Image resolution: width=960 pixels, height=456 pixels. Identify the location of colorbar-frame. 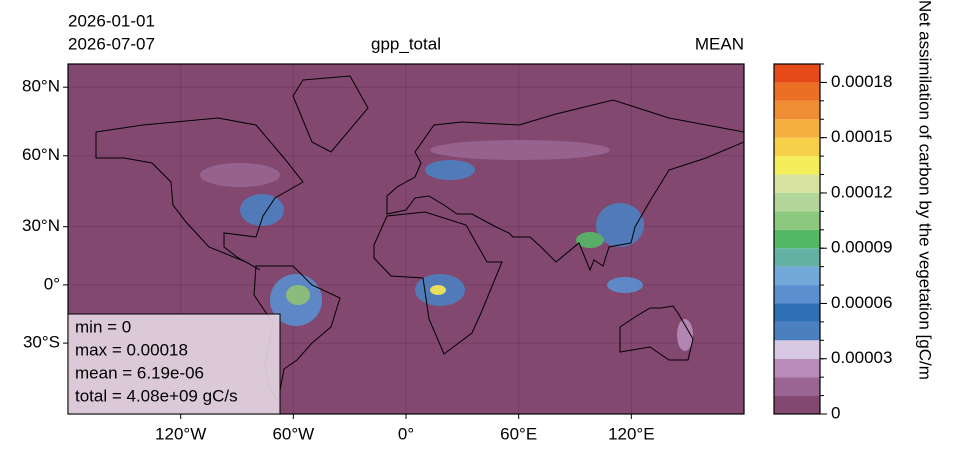
(797, 239).